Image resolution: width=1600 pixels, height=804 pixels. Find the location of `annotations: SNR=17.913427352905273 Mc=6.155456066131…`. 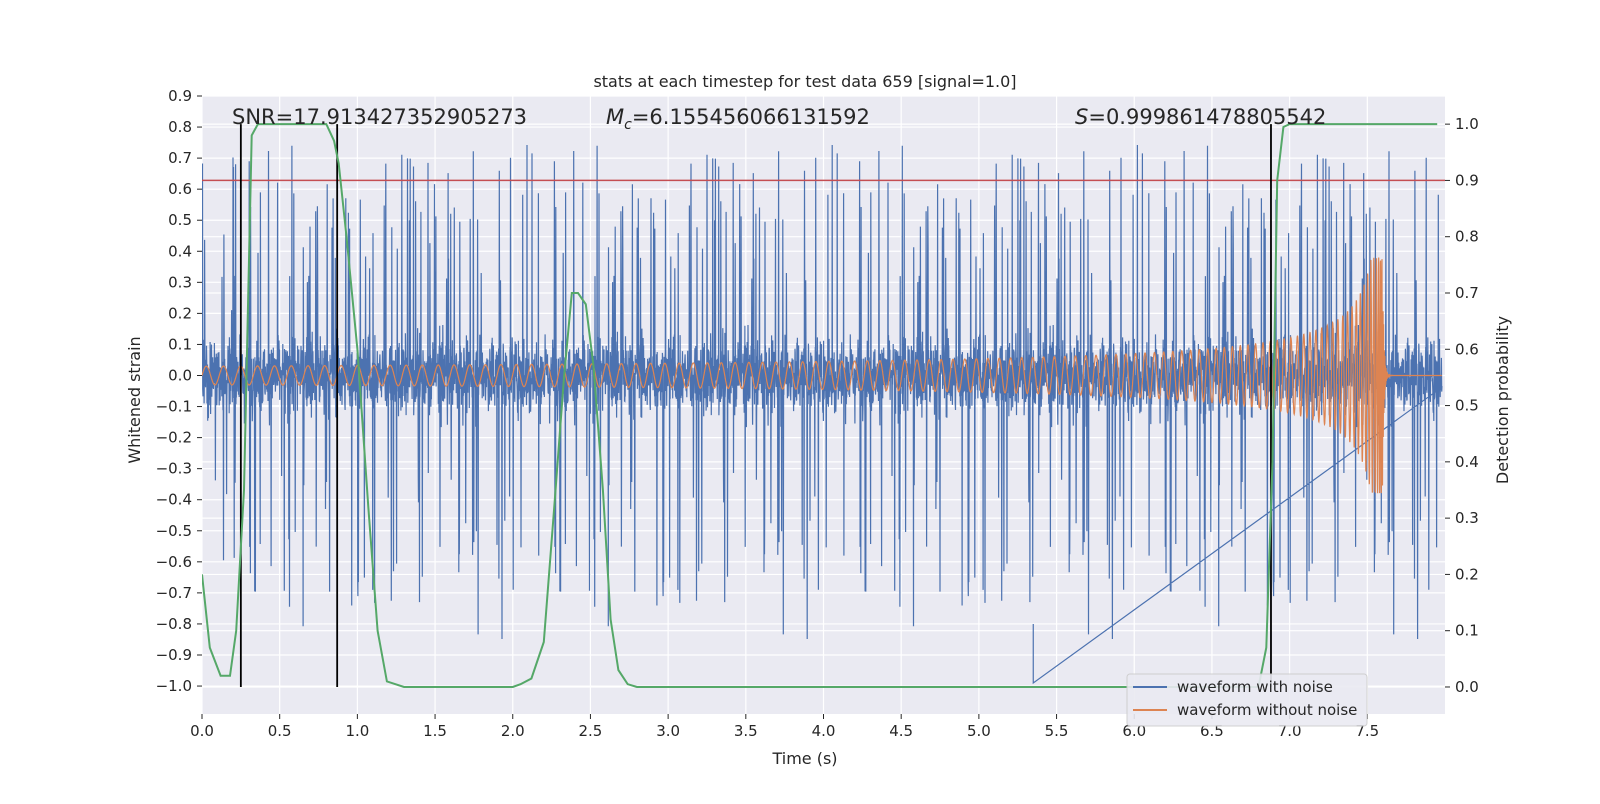

annotations: SNR=17.913427352905273 Mc=6.155456066131… is located at coordinates (779, 119).